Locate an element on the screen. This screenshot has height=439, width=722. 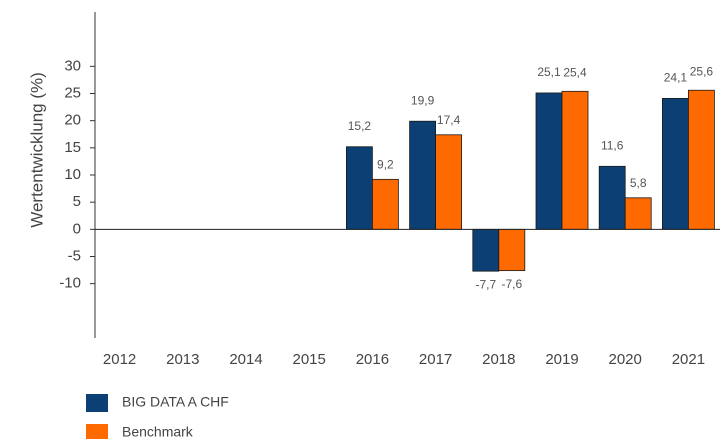
x-tick-label: 2020 is located at coordinates (625, 359).